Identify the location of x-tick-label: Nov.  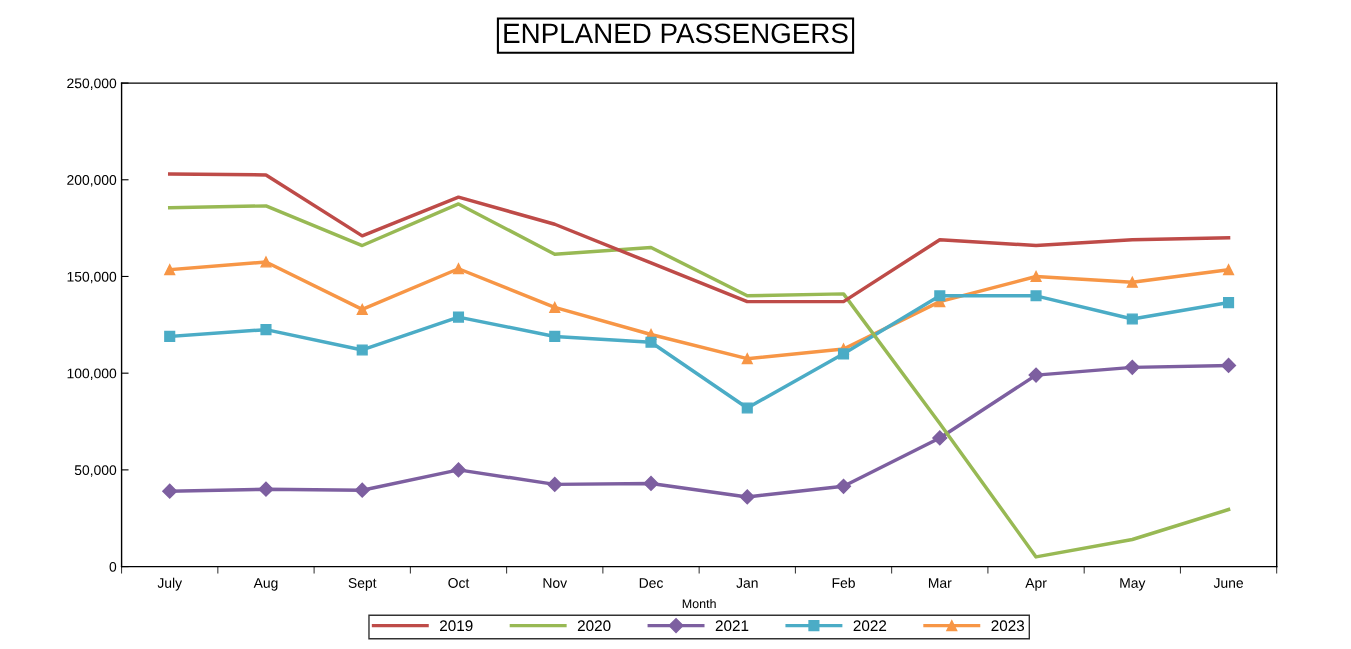
(555, 583).